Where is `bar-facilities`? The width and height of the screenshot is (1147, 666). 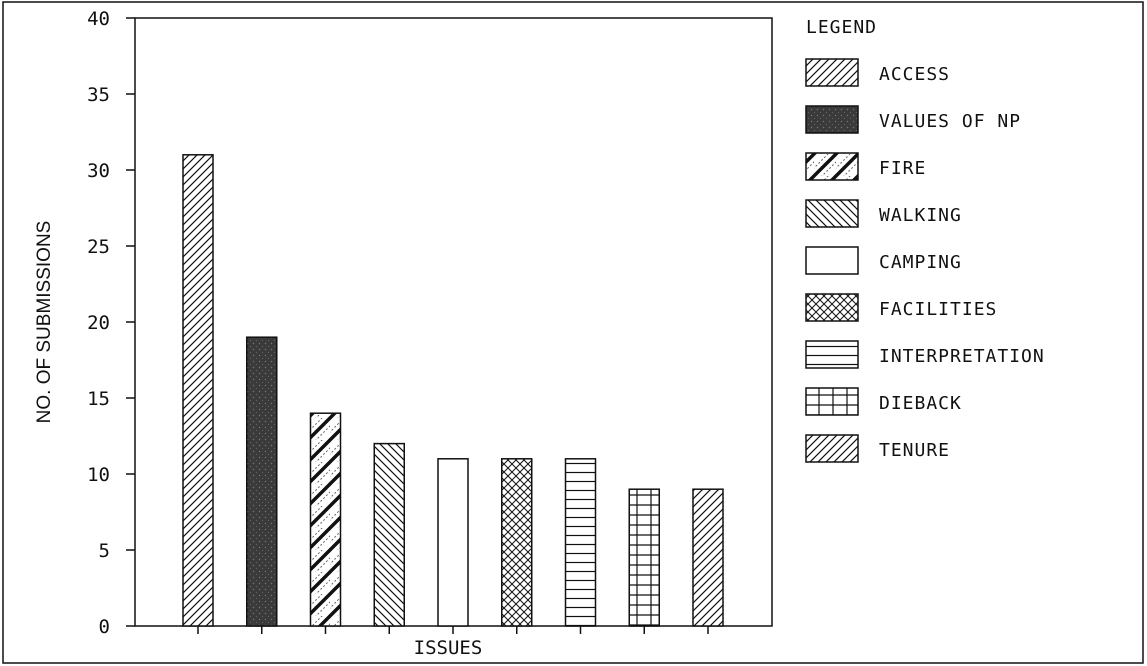
bar-facilities is located at coordinates (517, 542).